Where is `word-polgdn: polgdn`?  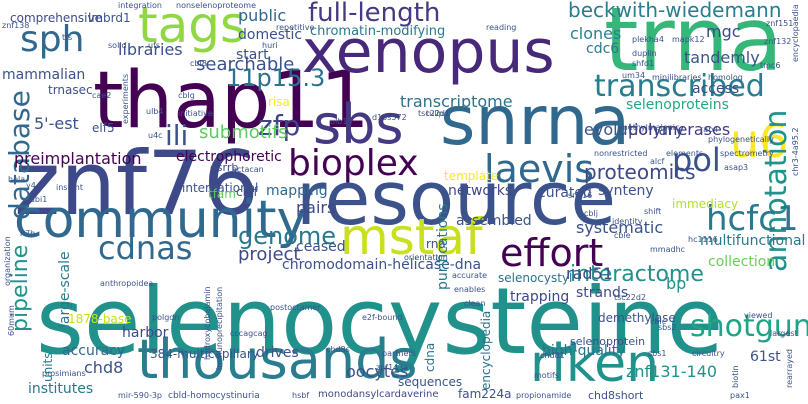
word-polgdn: polgdn is located at coordinates (166, 317).